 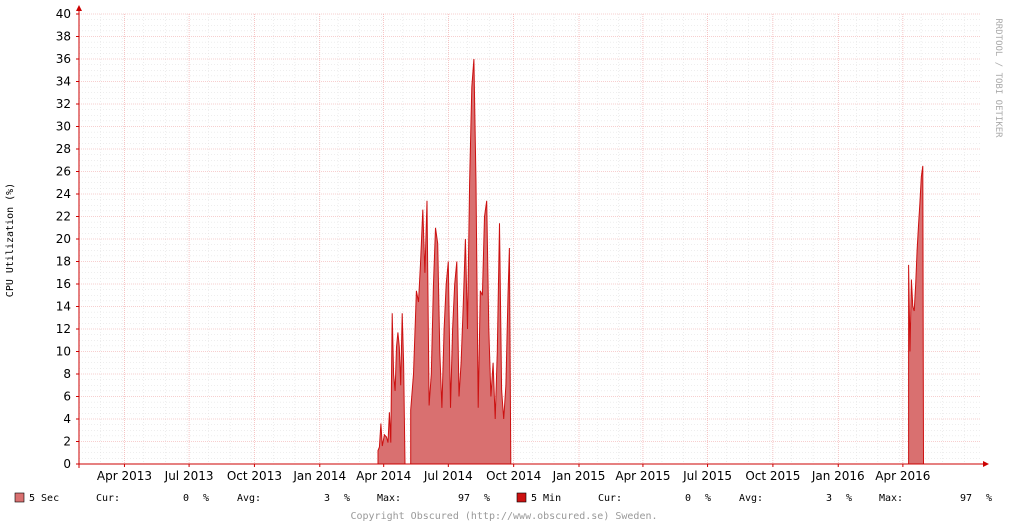 What do you see at coordinates (67, 374) in the screenshot?
I see `y-tick-label: 8` at bounding box center [67, 374].